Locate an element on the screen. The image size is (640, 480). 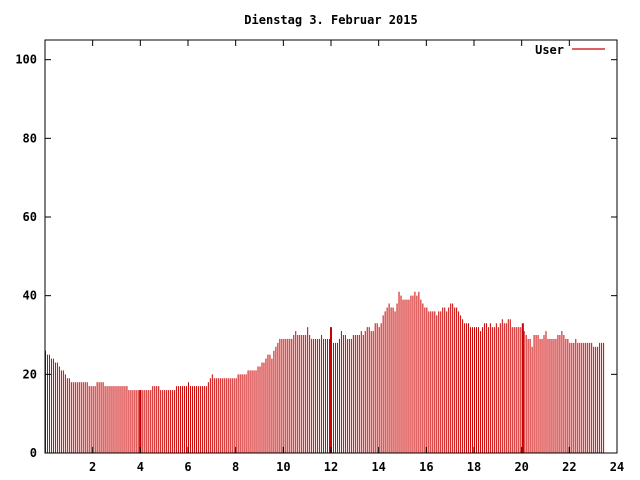
chart-title: Dienstag 3. Februar 2015 is located at coordinates (330, 20).